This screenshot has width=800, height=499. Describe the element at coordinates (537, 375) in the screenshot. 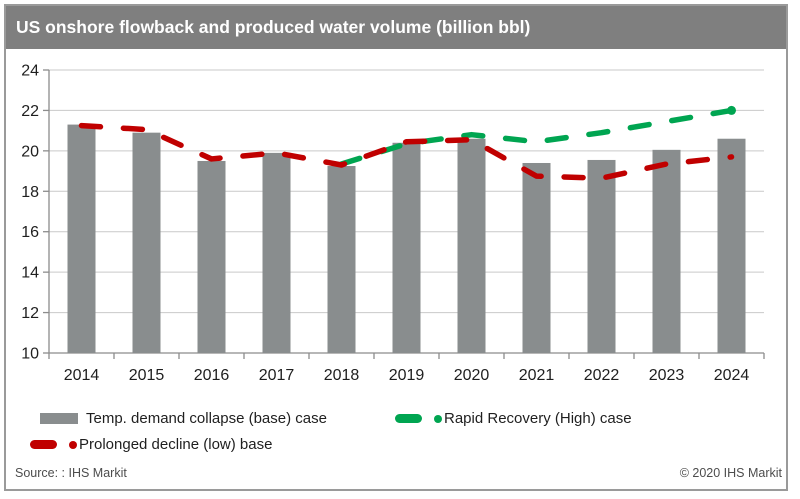

I see `x-tick-label: 2021` at that location.